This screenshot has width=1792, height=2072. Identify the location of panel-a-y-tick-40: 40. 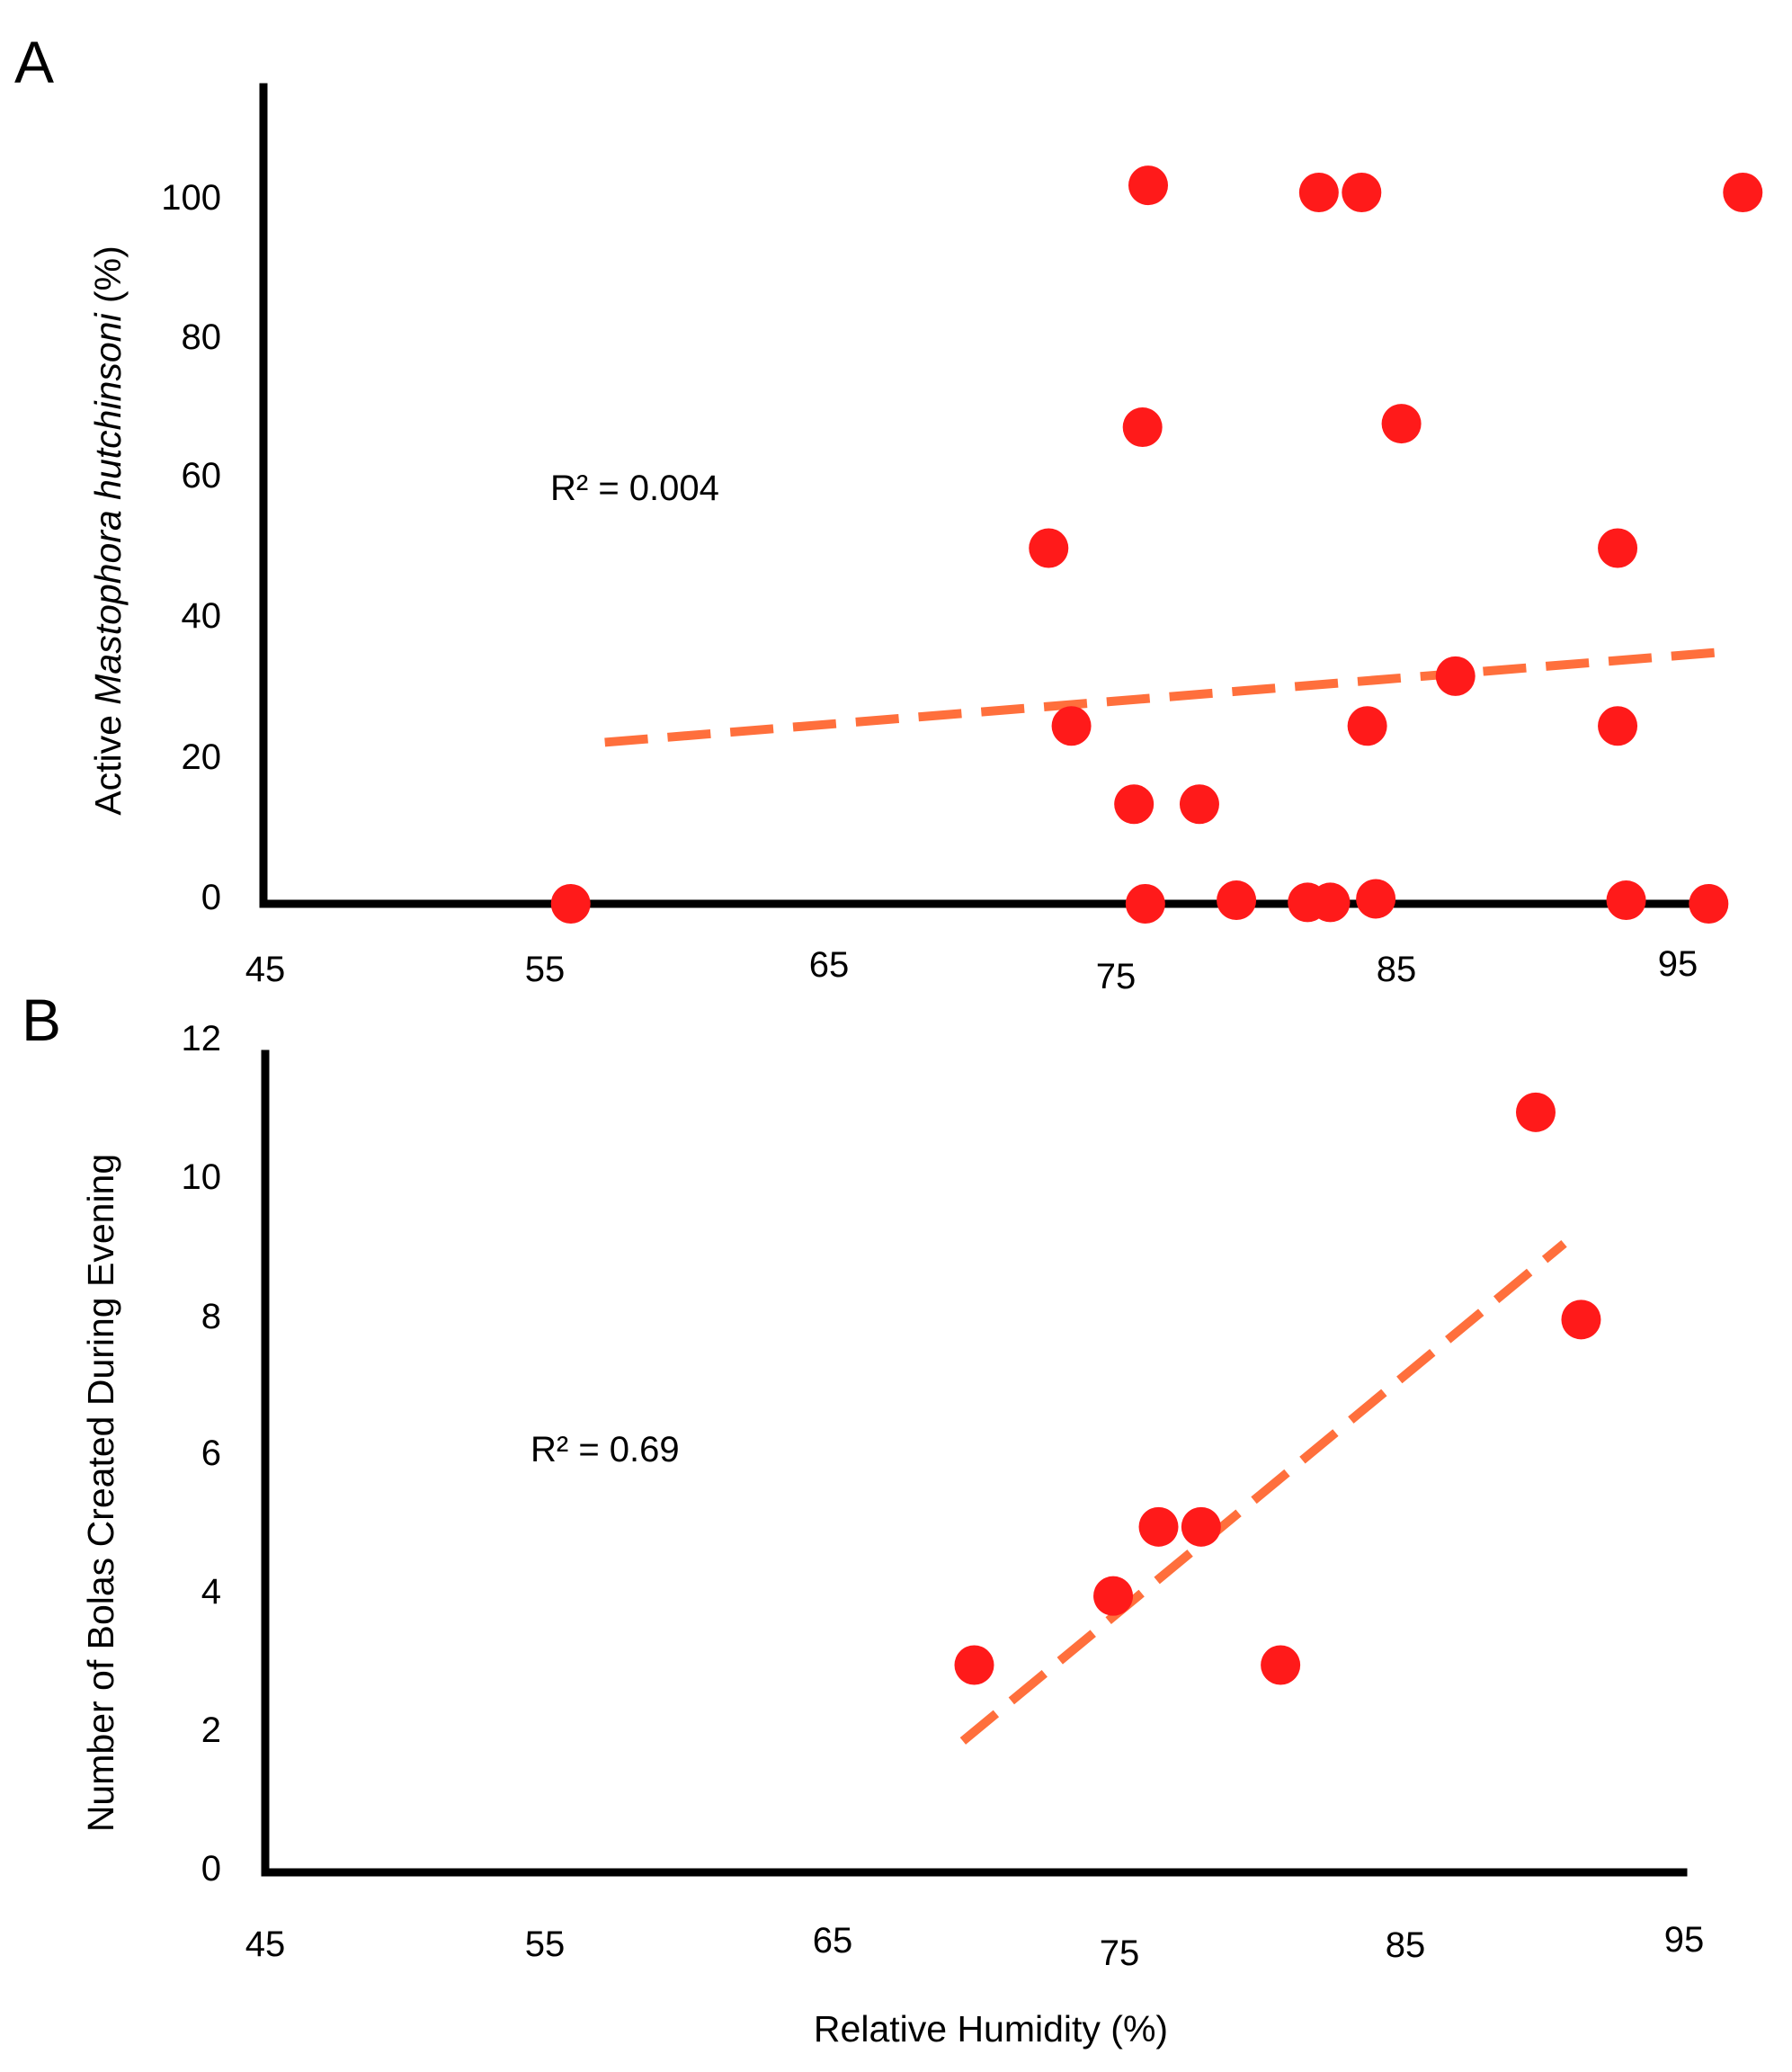
(202, 616).